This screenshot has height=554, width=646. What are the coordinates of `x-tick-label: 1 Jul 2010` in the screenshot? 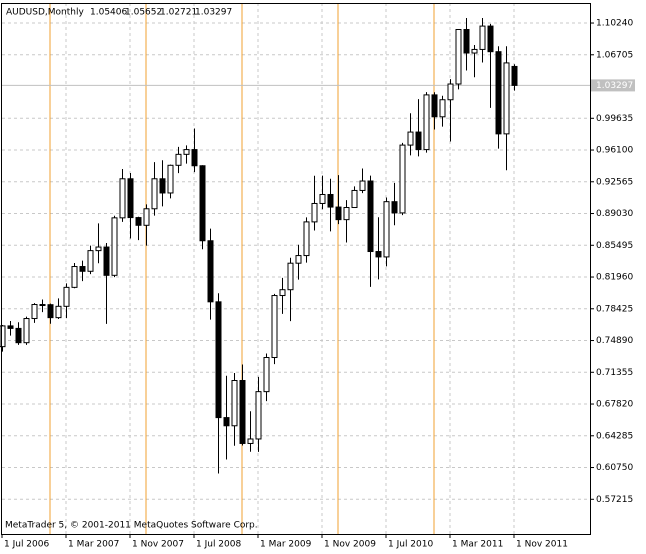 It's located at (410, 545).